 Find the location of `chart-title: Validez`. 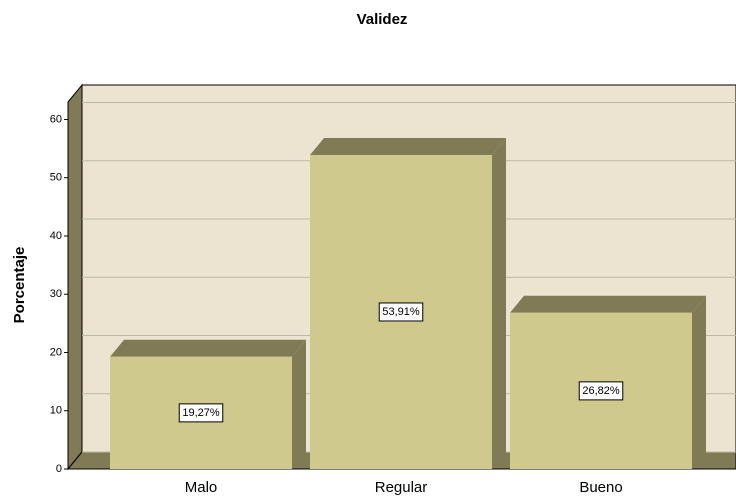

chart-title: Validez is located at coordinates (382, 19).